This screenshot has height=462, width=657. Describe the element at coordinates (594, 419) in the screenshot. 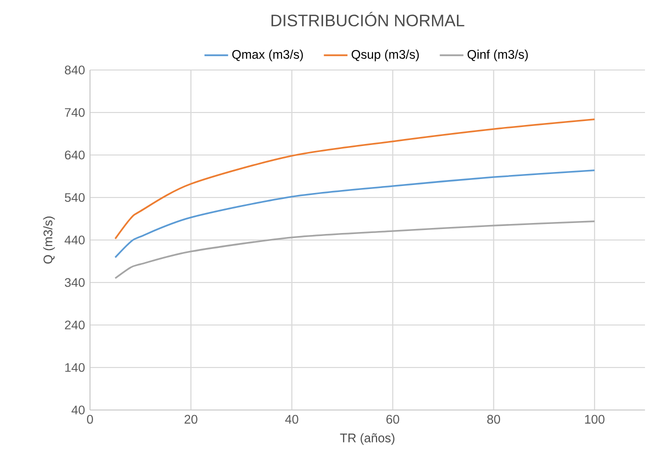

I see `x-tick-label: 100` at that location.